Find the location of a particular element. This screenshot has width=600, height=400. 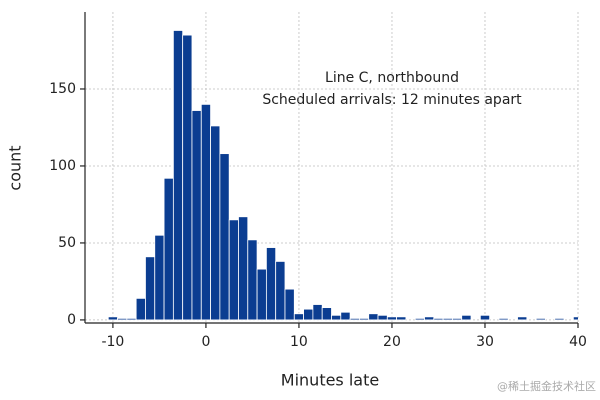

watermark: @稀土掘金技术社区 is located at coordinates (546, 386).